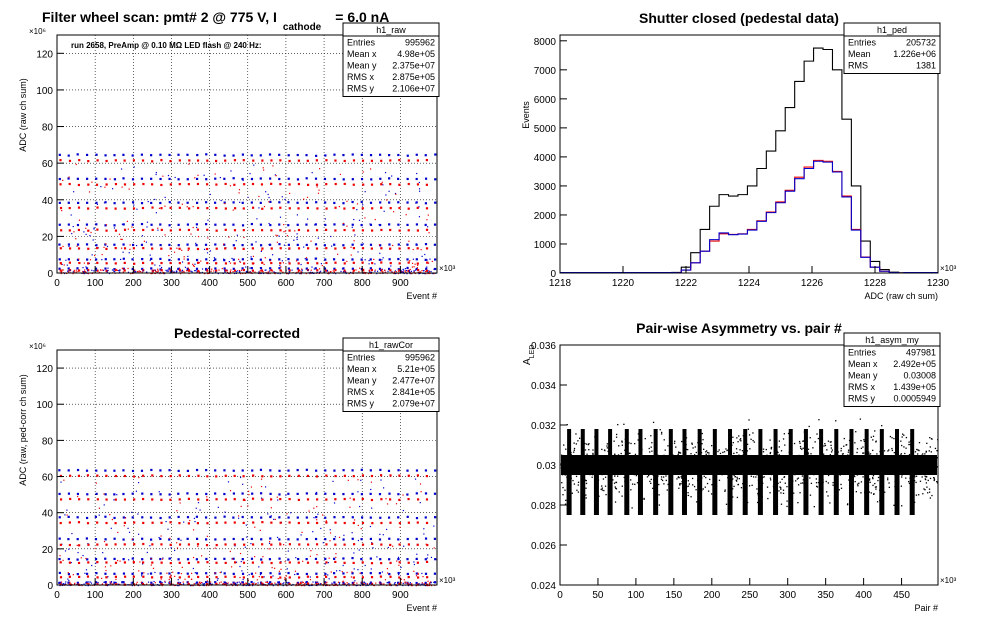 The width and height of the screenshot is (996, 622). I want to click on stats-row-value: 1381, so click(926, 66).